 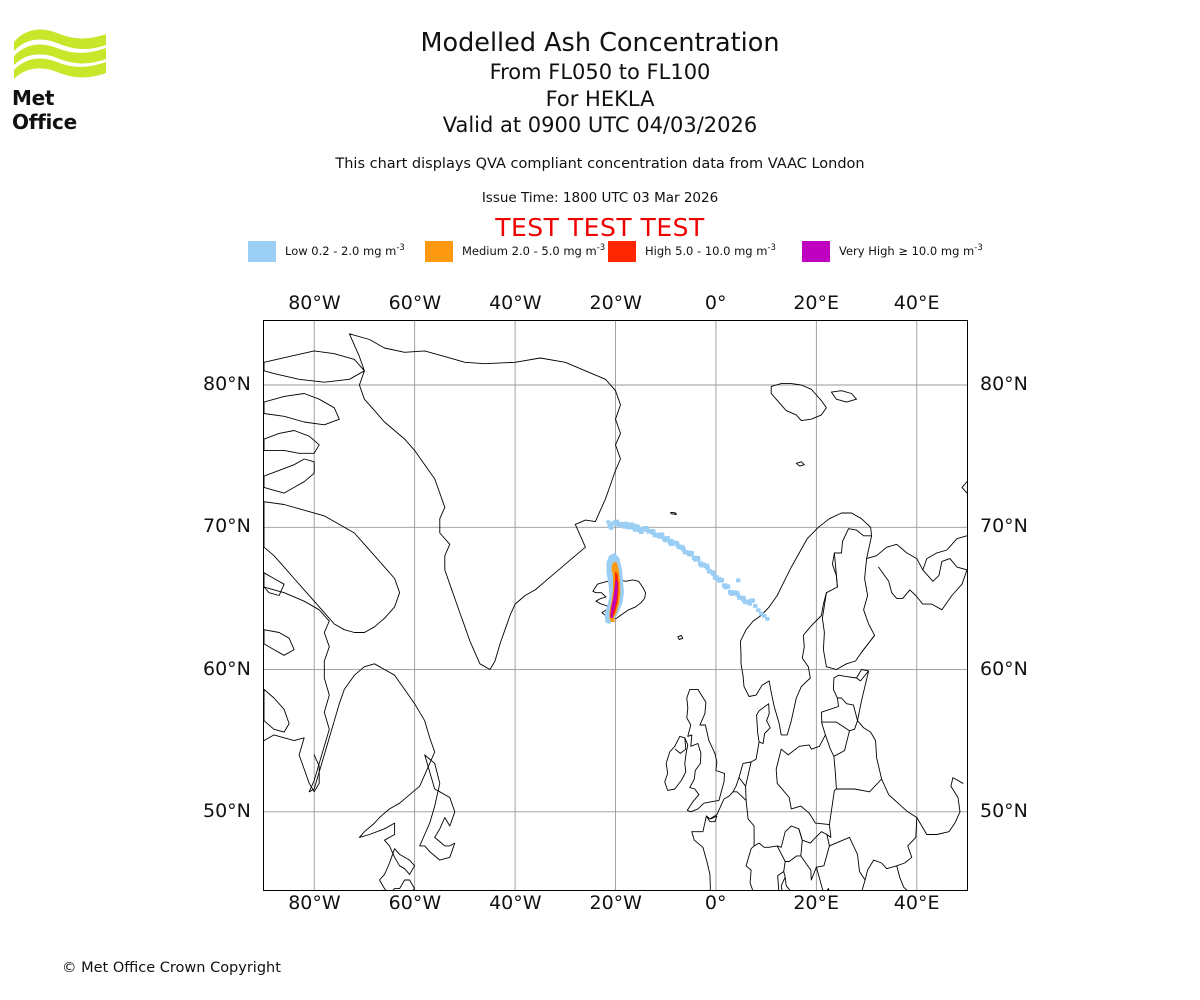 What do you see at coordinates (600, 43) in the screenshot?
I see `page-title: Modelled Ash Concentration` at bounding box center [600, 43].